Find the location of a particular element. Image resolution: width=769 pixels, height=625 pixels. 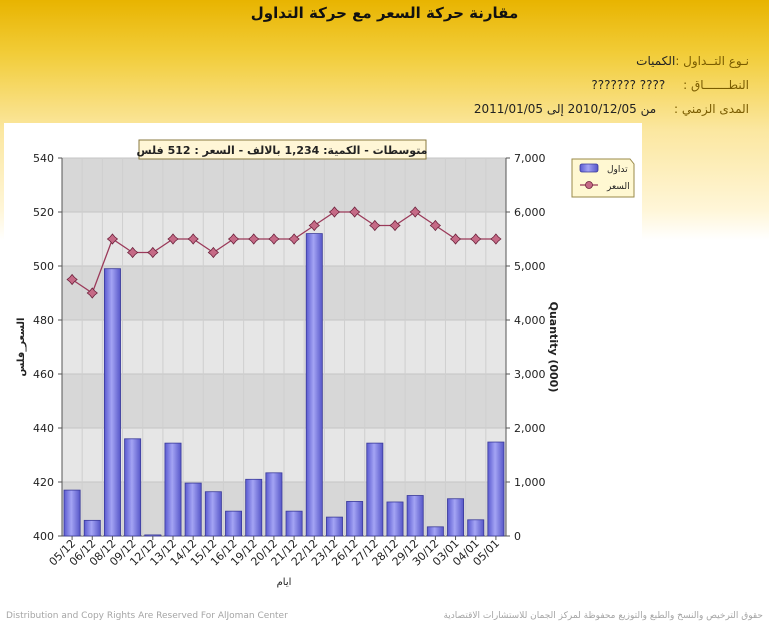

left-tick-label: 500 is located at coordinates (43, 266).